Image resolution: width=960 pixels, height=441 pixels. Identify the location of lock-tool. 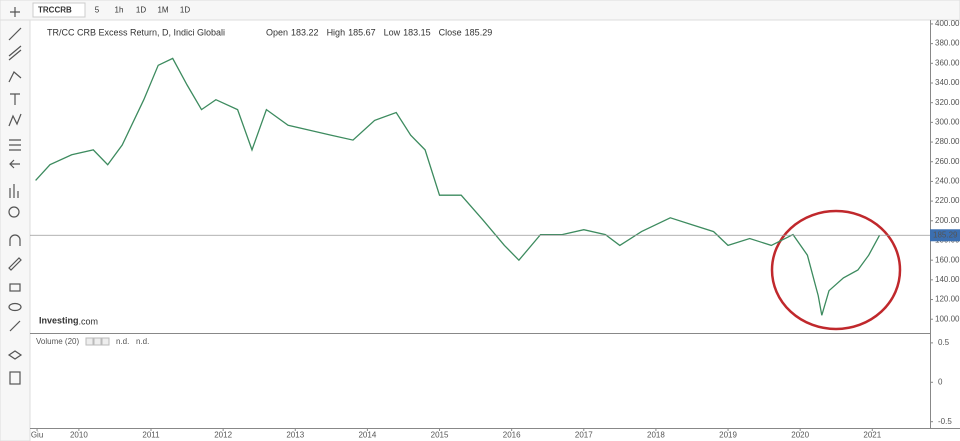
(15, 287).